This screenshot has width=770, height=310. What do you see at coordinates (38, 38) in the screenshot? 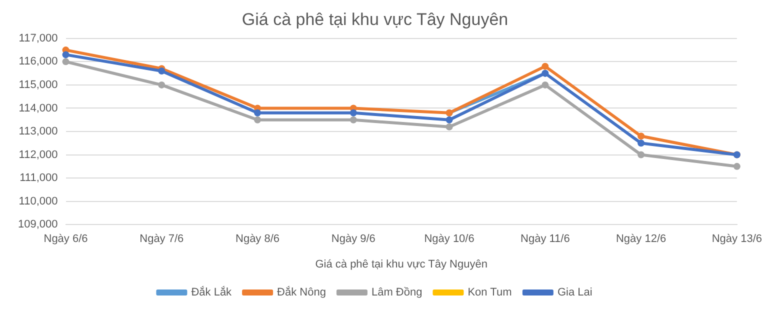
I see `y-tick-label: 117,000` at bounding box center [38, 38].